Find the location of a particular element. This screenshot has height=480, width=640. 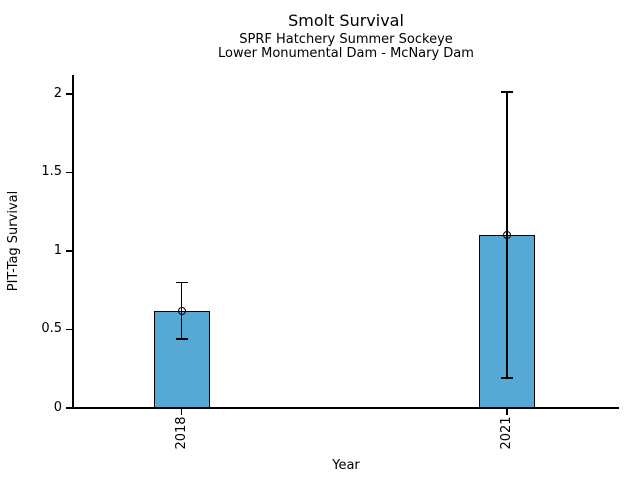

y-tick-label: 0 is located at coordinates (57, 407).